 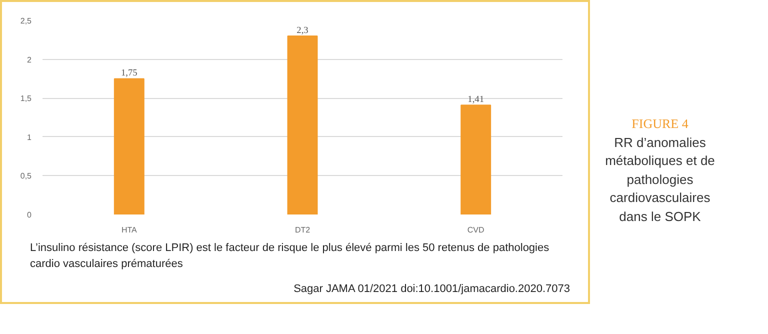 What do you see at coordinates (660, 124) in the screenshot?
I see `text: FIGURE 4` at bounding box center [660, 124].